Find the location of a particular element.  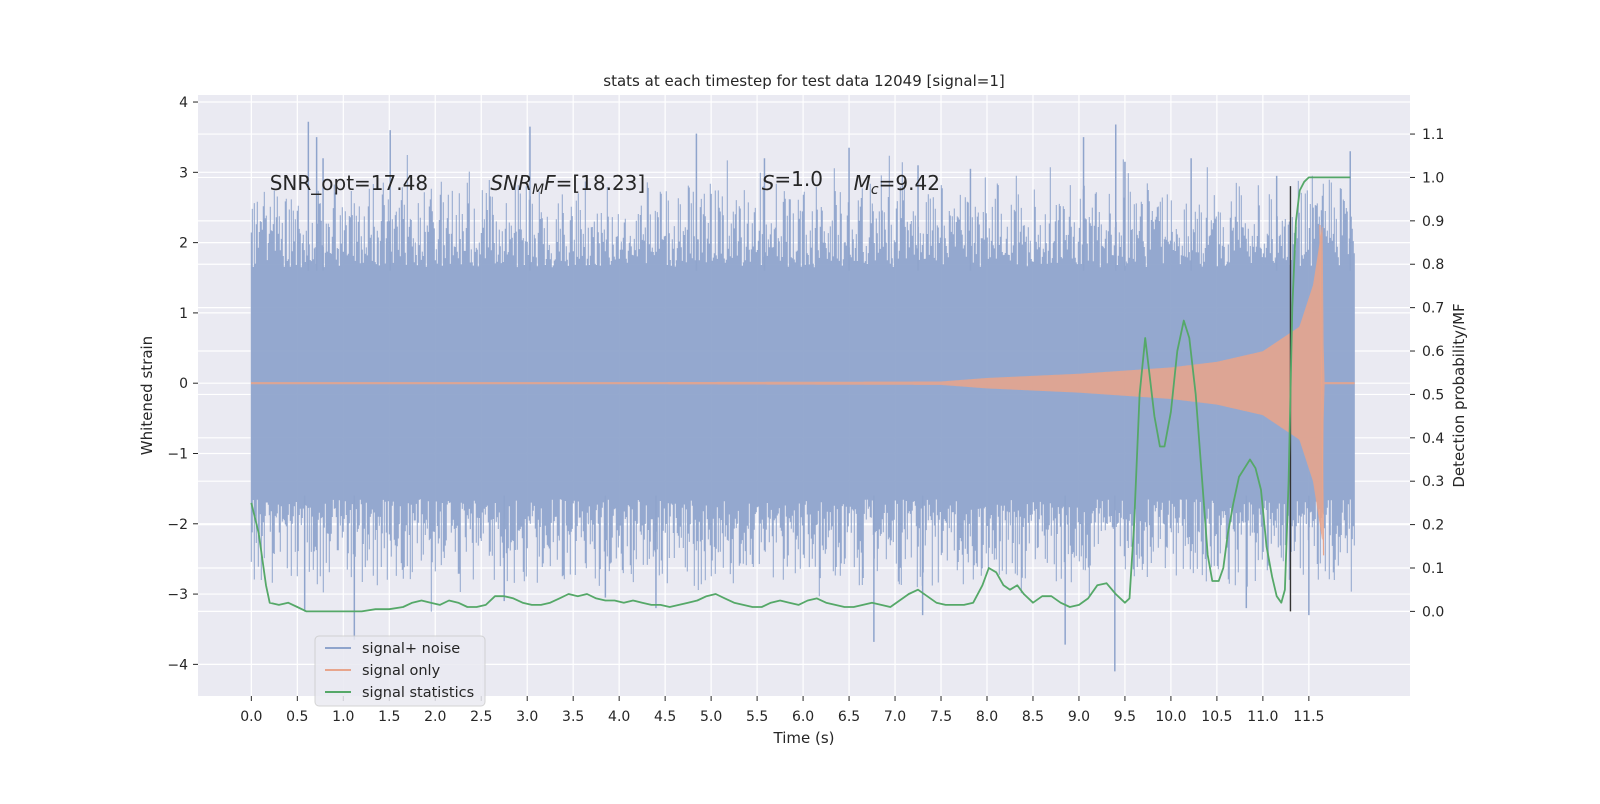

y2-tick-label: 0.3 is located at coordinates (1433, 482).